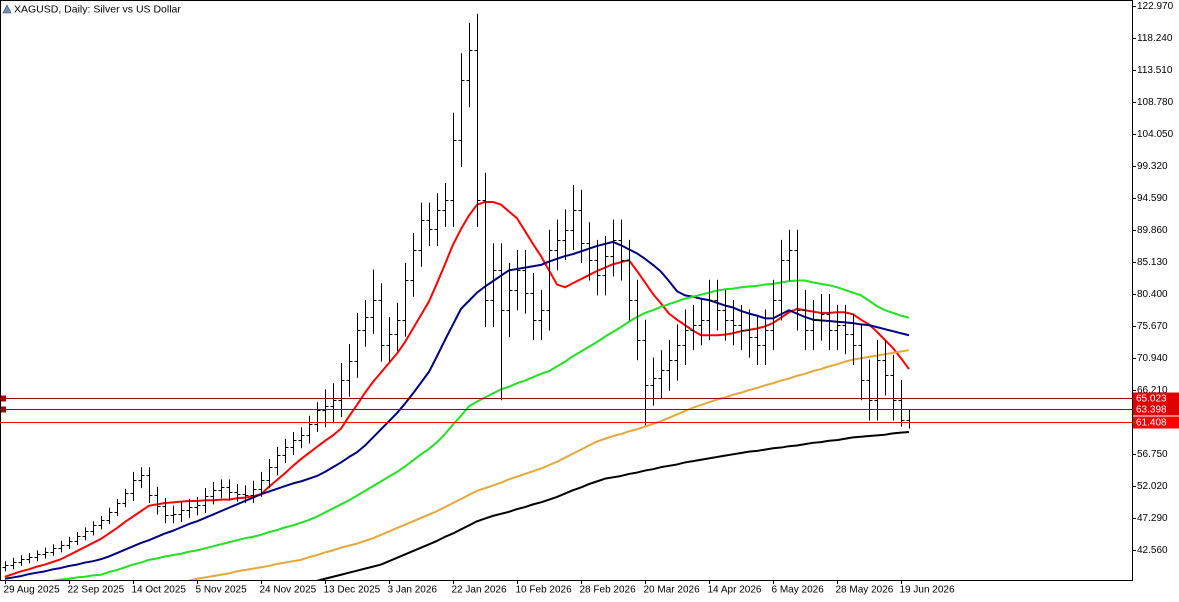 This screenshot has height=602, width=1179. I want to click on moving-average-line, so click(613, 505).